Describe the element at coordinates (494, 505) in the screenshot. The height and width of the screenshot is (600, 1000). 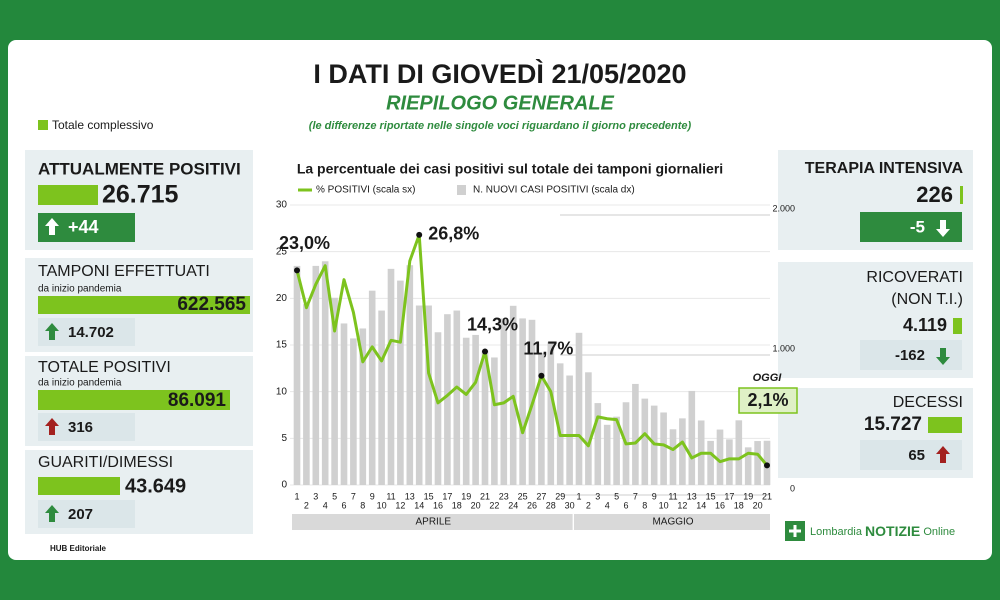
I see `x-tick-label: 22` at that location.